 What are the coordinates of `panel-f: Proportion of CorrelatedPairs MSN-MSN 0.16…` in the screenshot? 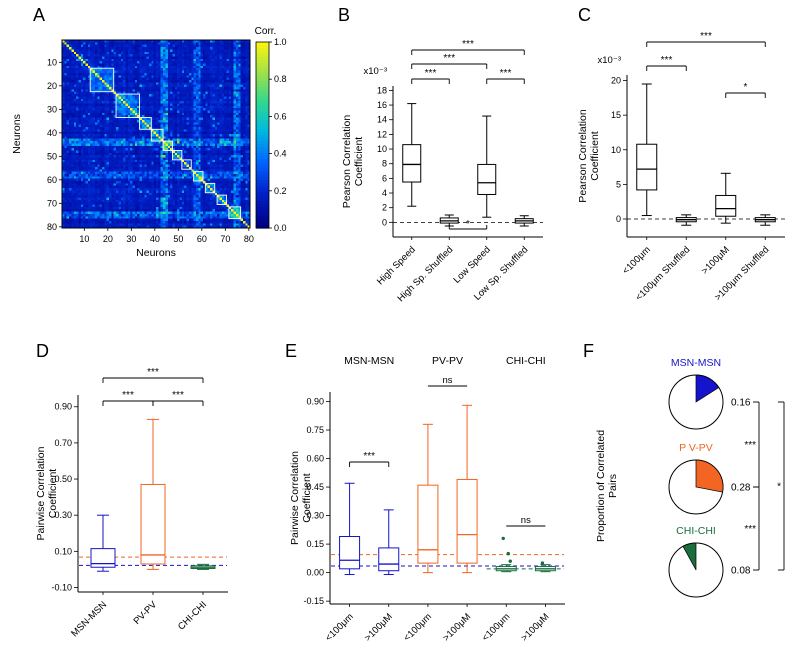 It's located at (690, 477).